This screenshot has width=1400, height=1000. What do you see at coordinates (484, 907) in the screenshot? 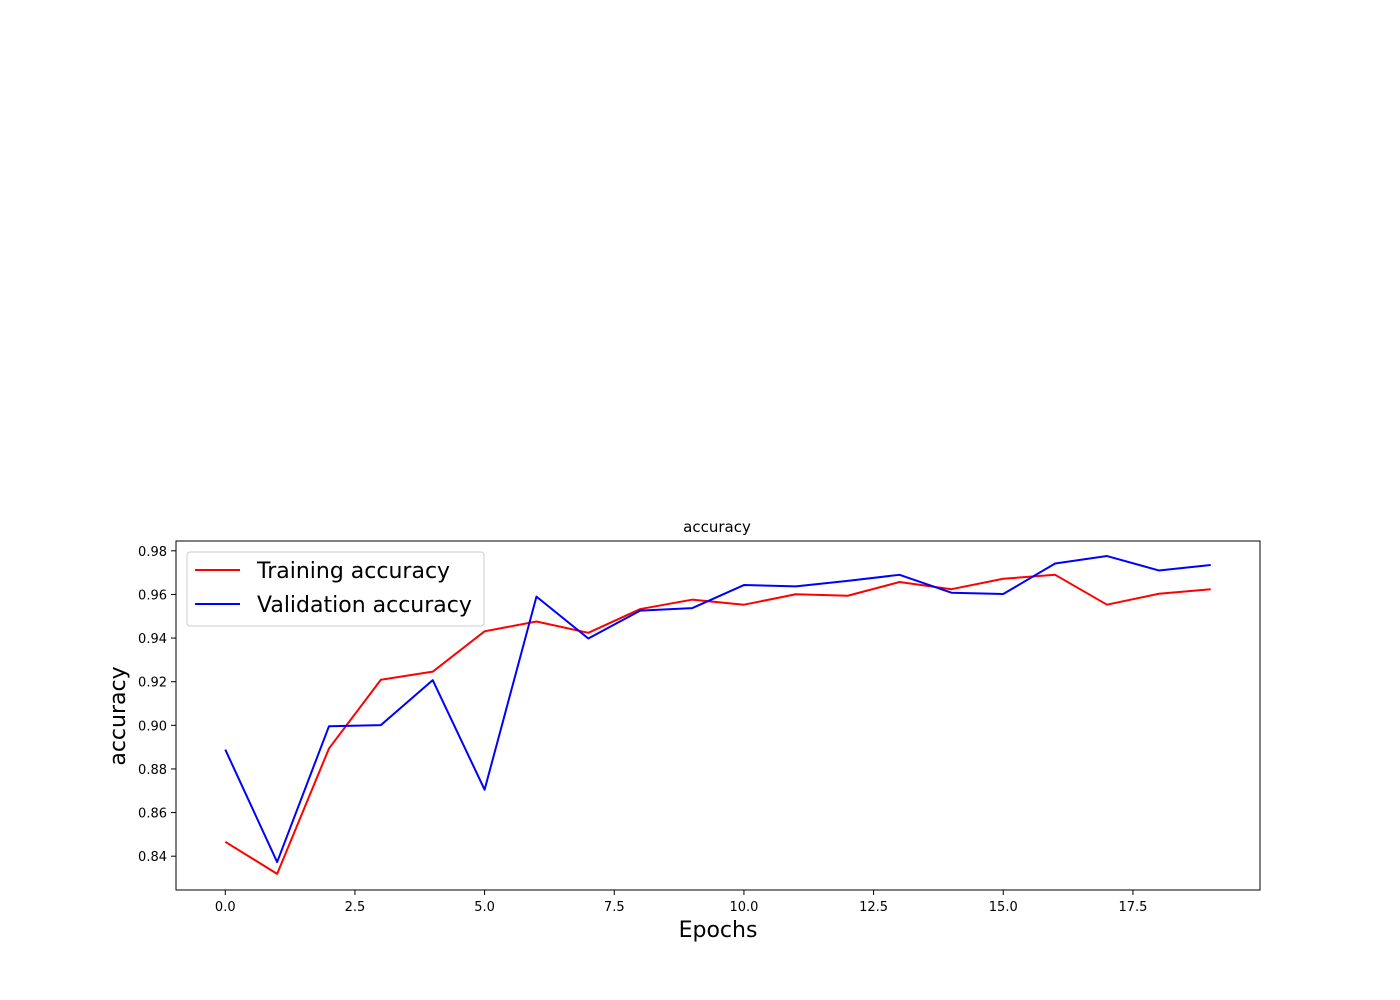
I see `x-tick-label: 5.0` at bounding box center [484, 907].